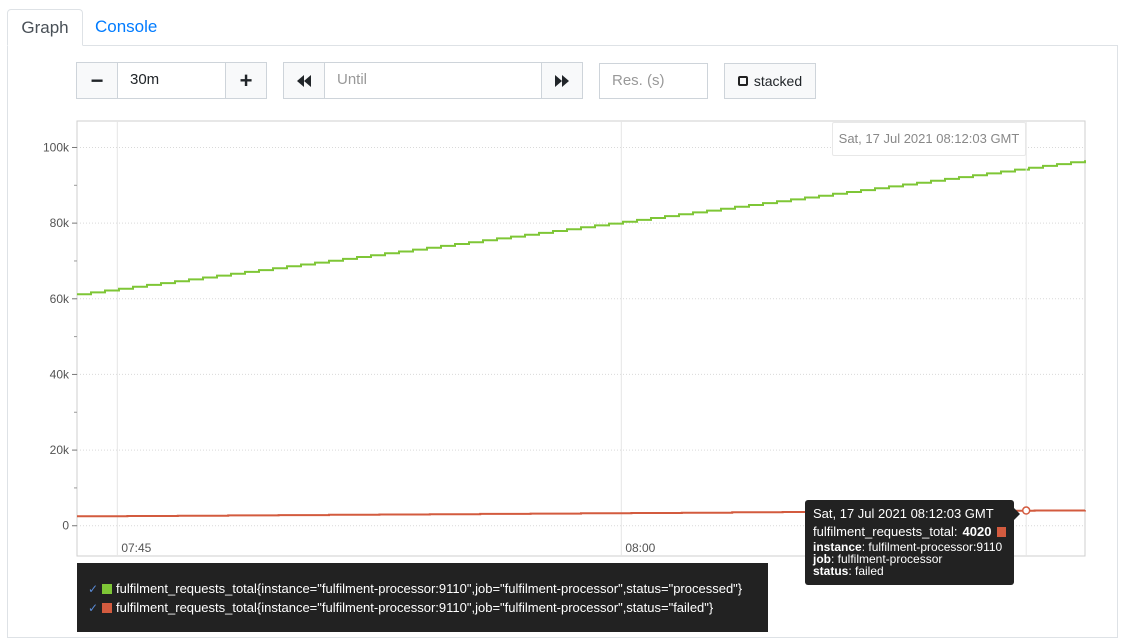  Describe the element at coordinates (878, 559) in the screenshot. I see `tooltip-job: job: fulfilment-processor` at that location.